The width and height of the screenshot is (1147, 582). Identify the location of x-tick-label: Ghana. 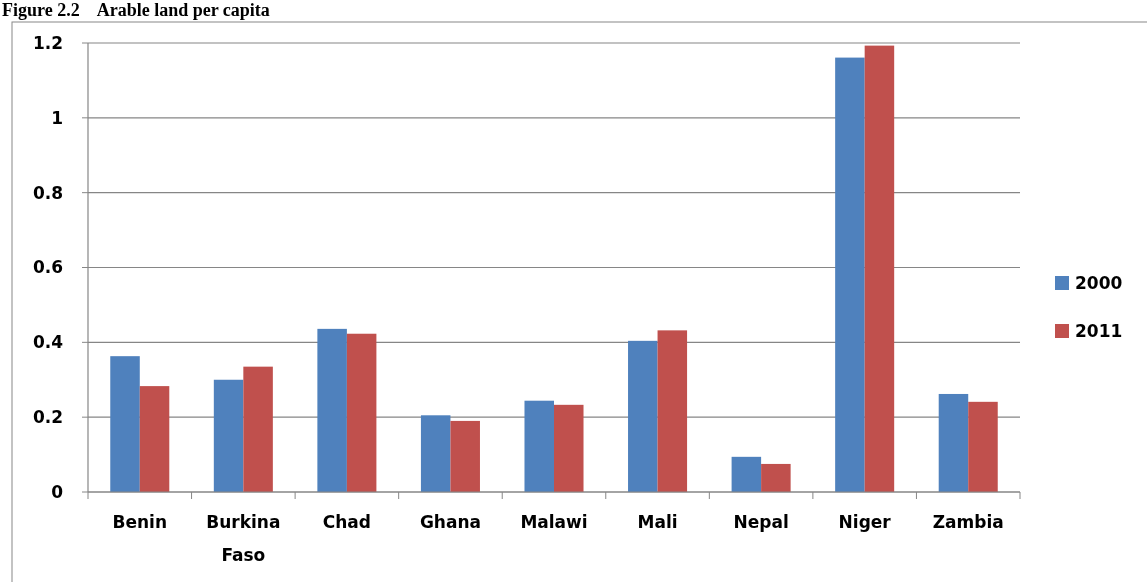
(450, 522).